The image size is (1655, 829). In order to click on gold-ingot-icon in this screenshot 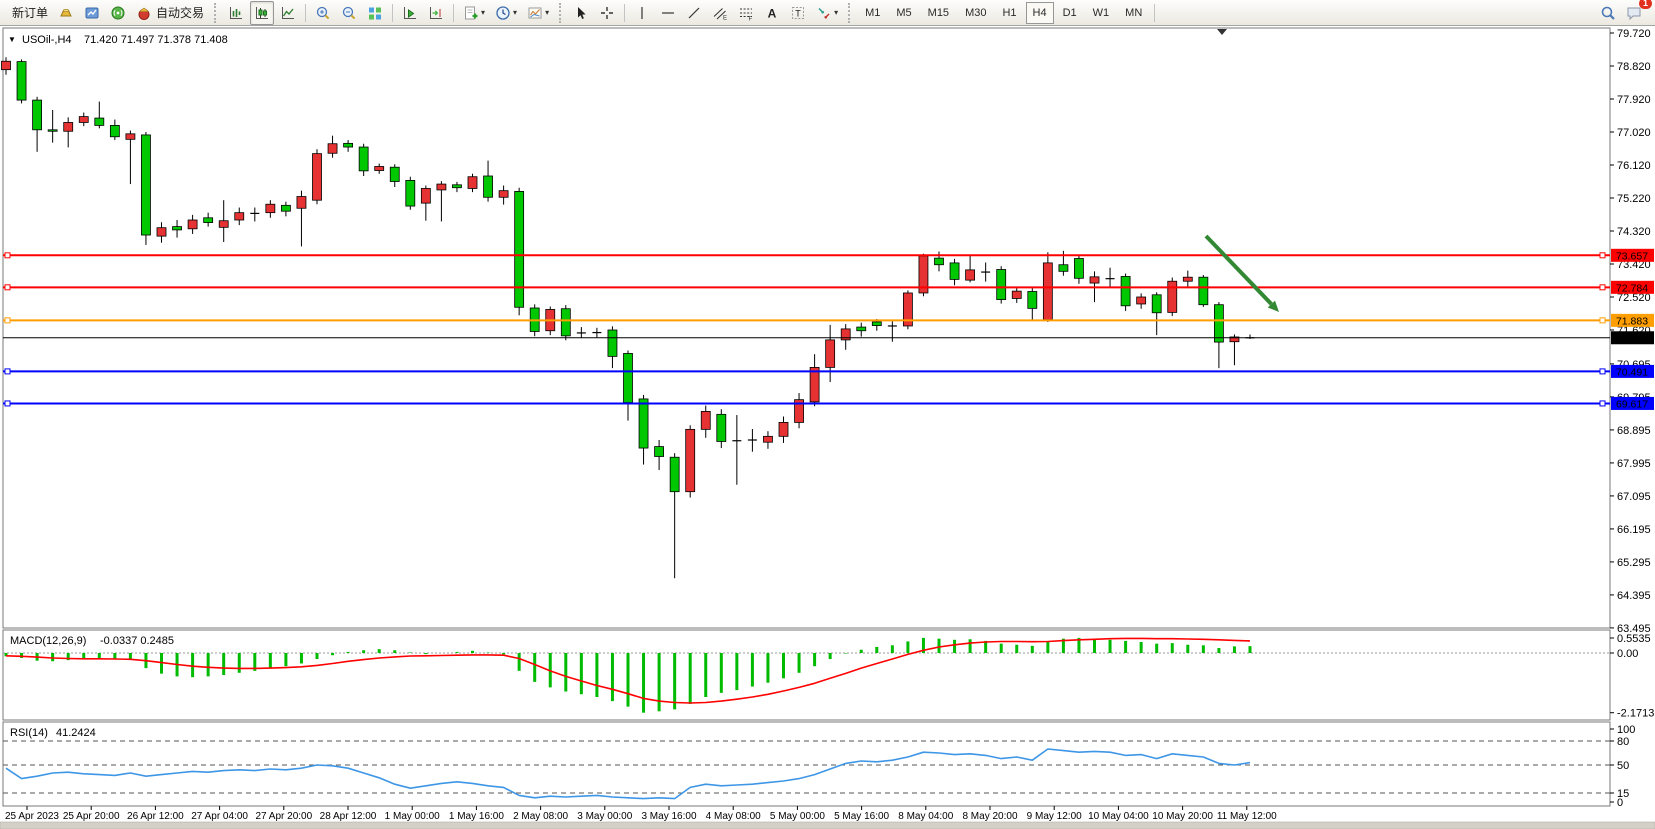, I will do `click(66, 13)`.